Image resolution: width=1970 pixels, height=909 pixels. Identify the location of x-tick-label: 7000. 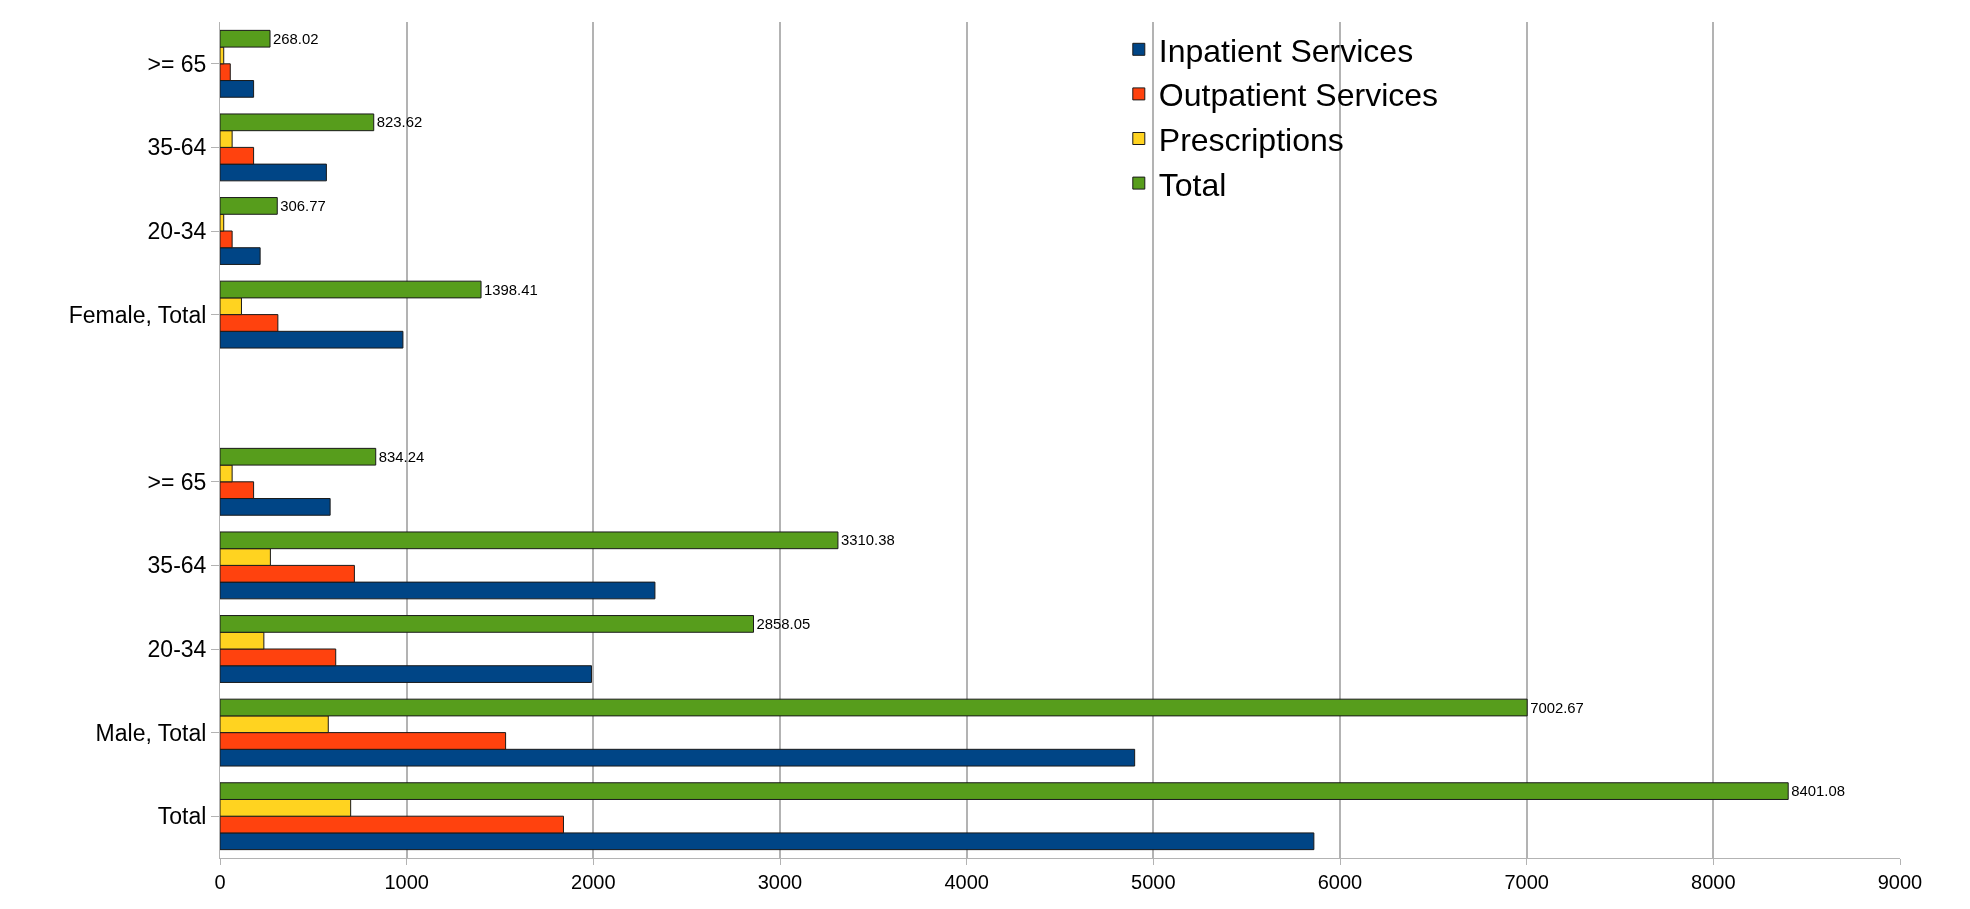
(1526, 882).